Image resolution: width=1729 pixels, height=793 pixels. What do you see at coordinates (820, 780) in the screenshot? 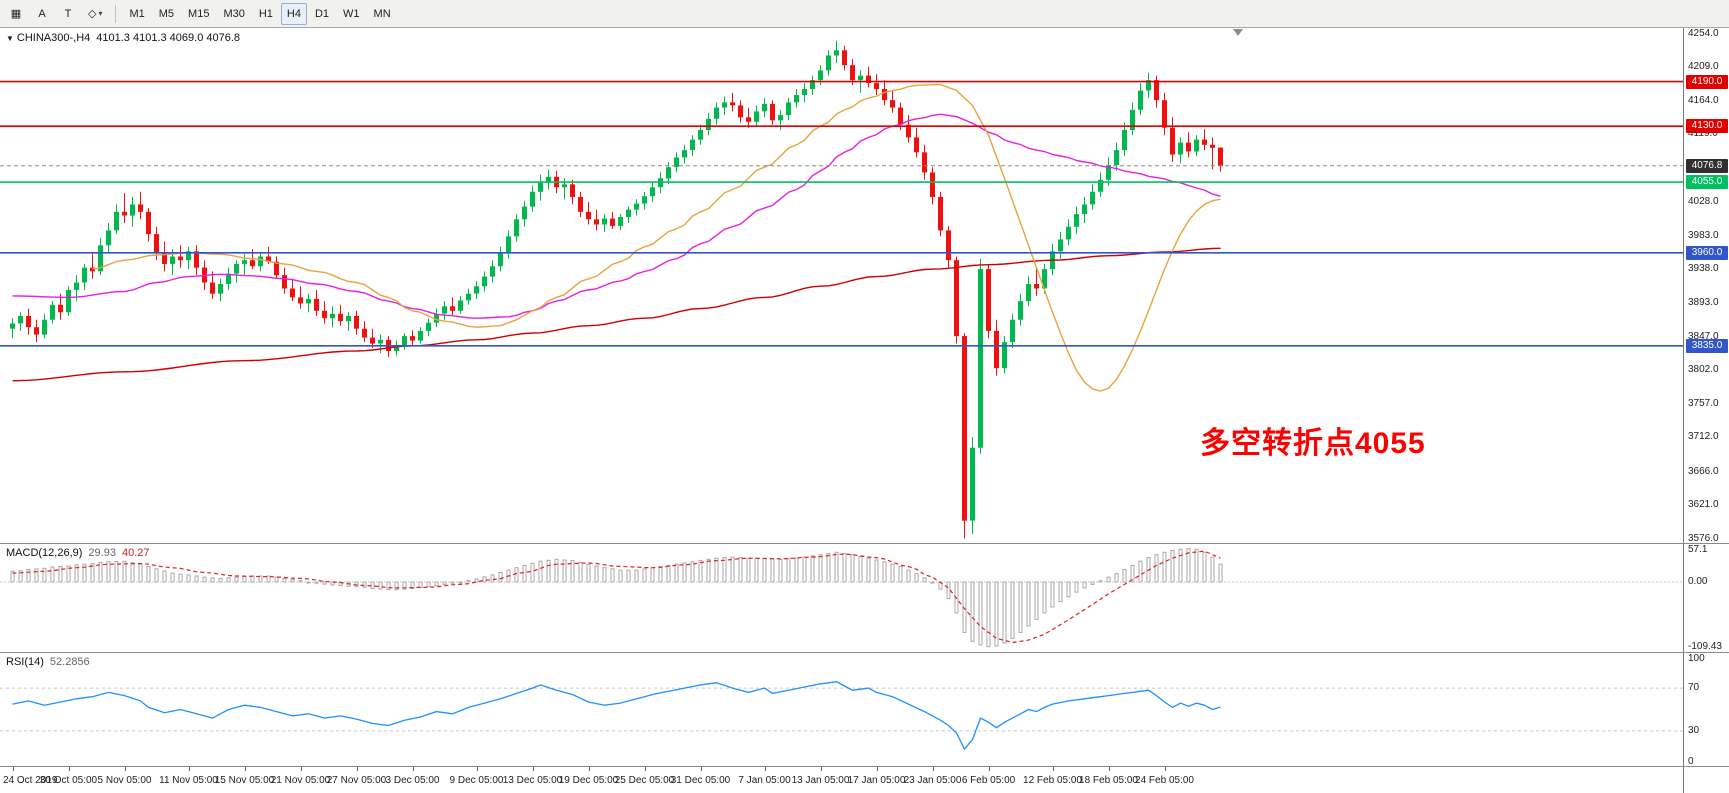
I see `time-tick-label: 13 Jan 05:00` at bounding box center [820, 780].